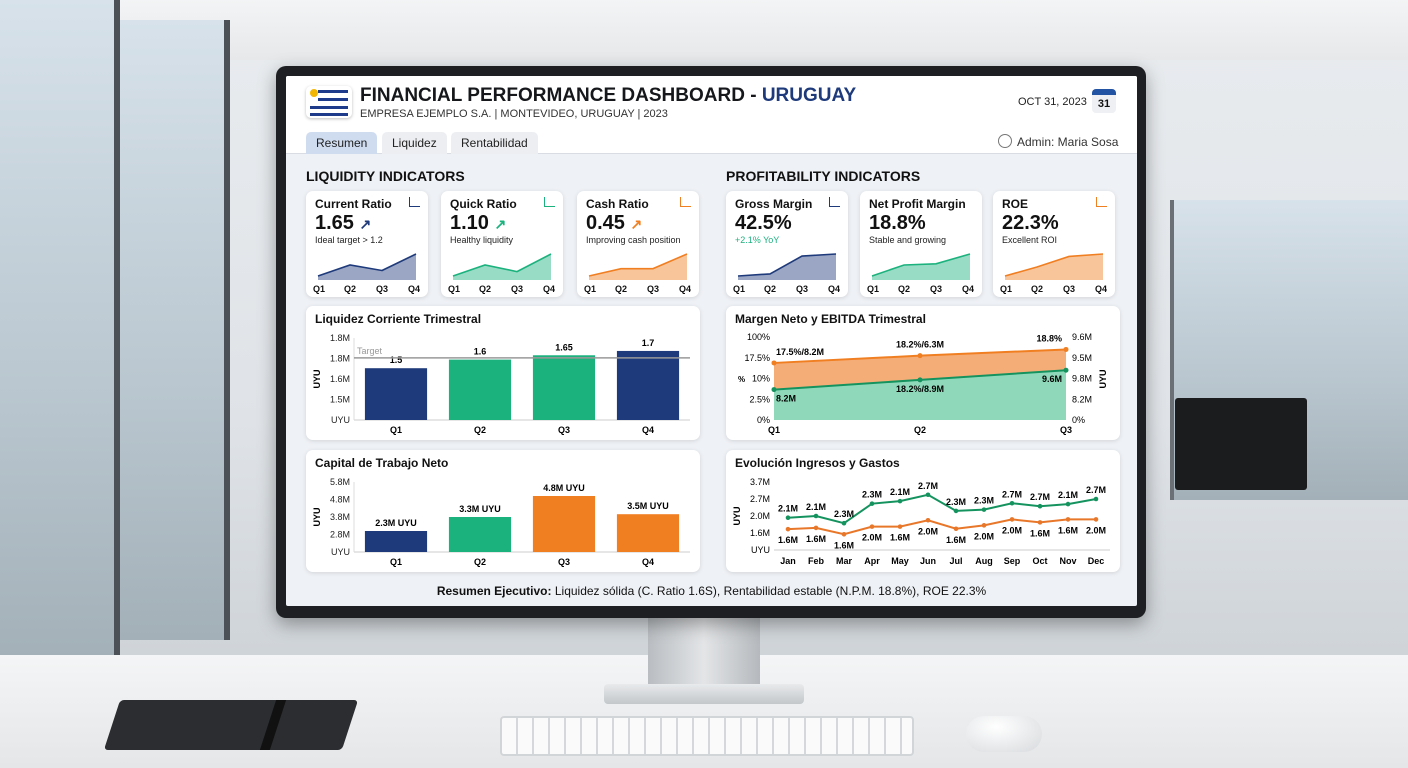  I want to click on chart-title: Capital de Trabajo Neto, so click(382, 463).